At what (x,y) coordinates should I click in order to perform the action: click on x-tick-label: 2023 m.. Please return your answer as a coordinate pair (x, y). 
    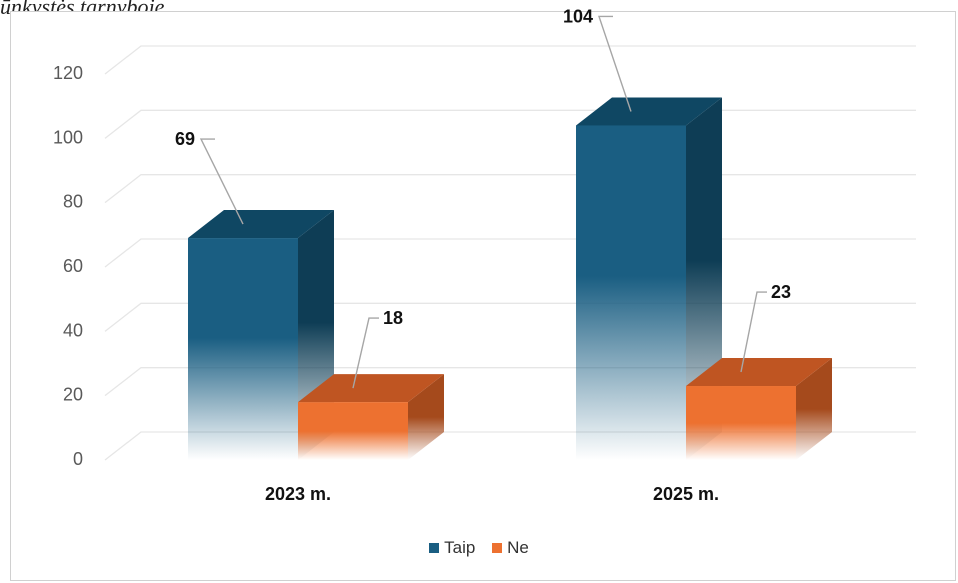
    Looking at the image, I should click on (298, 494).